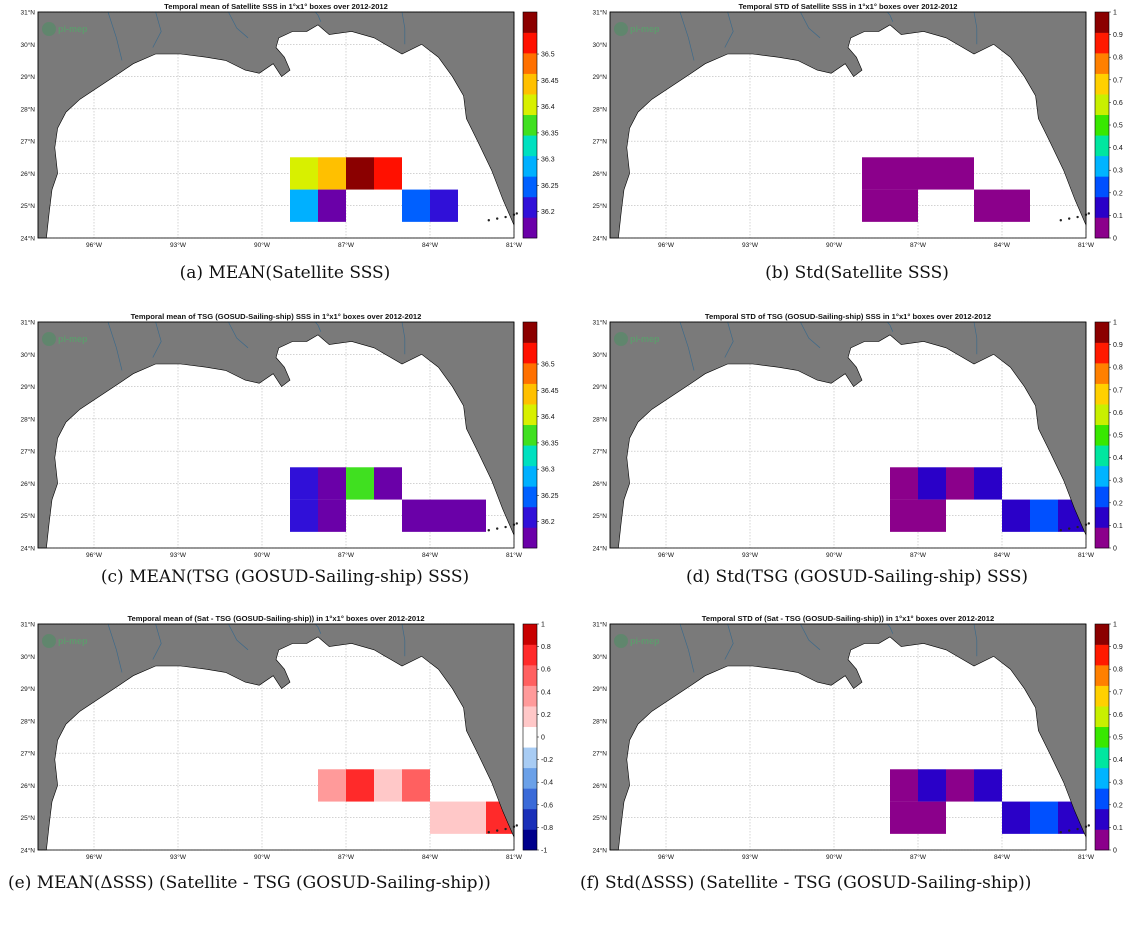  What do you see at coordinates (256, 346) in the screenshot?
I see `rivers` at bounding box center [256, 346].